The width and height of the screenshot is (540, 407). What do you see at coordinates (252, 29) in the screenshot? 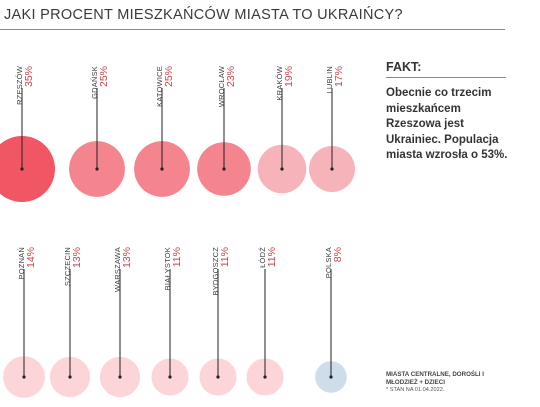
I see `title-divider` at bounding box center [252, 29].